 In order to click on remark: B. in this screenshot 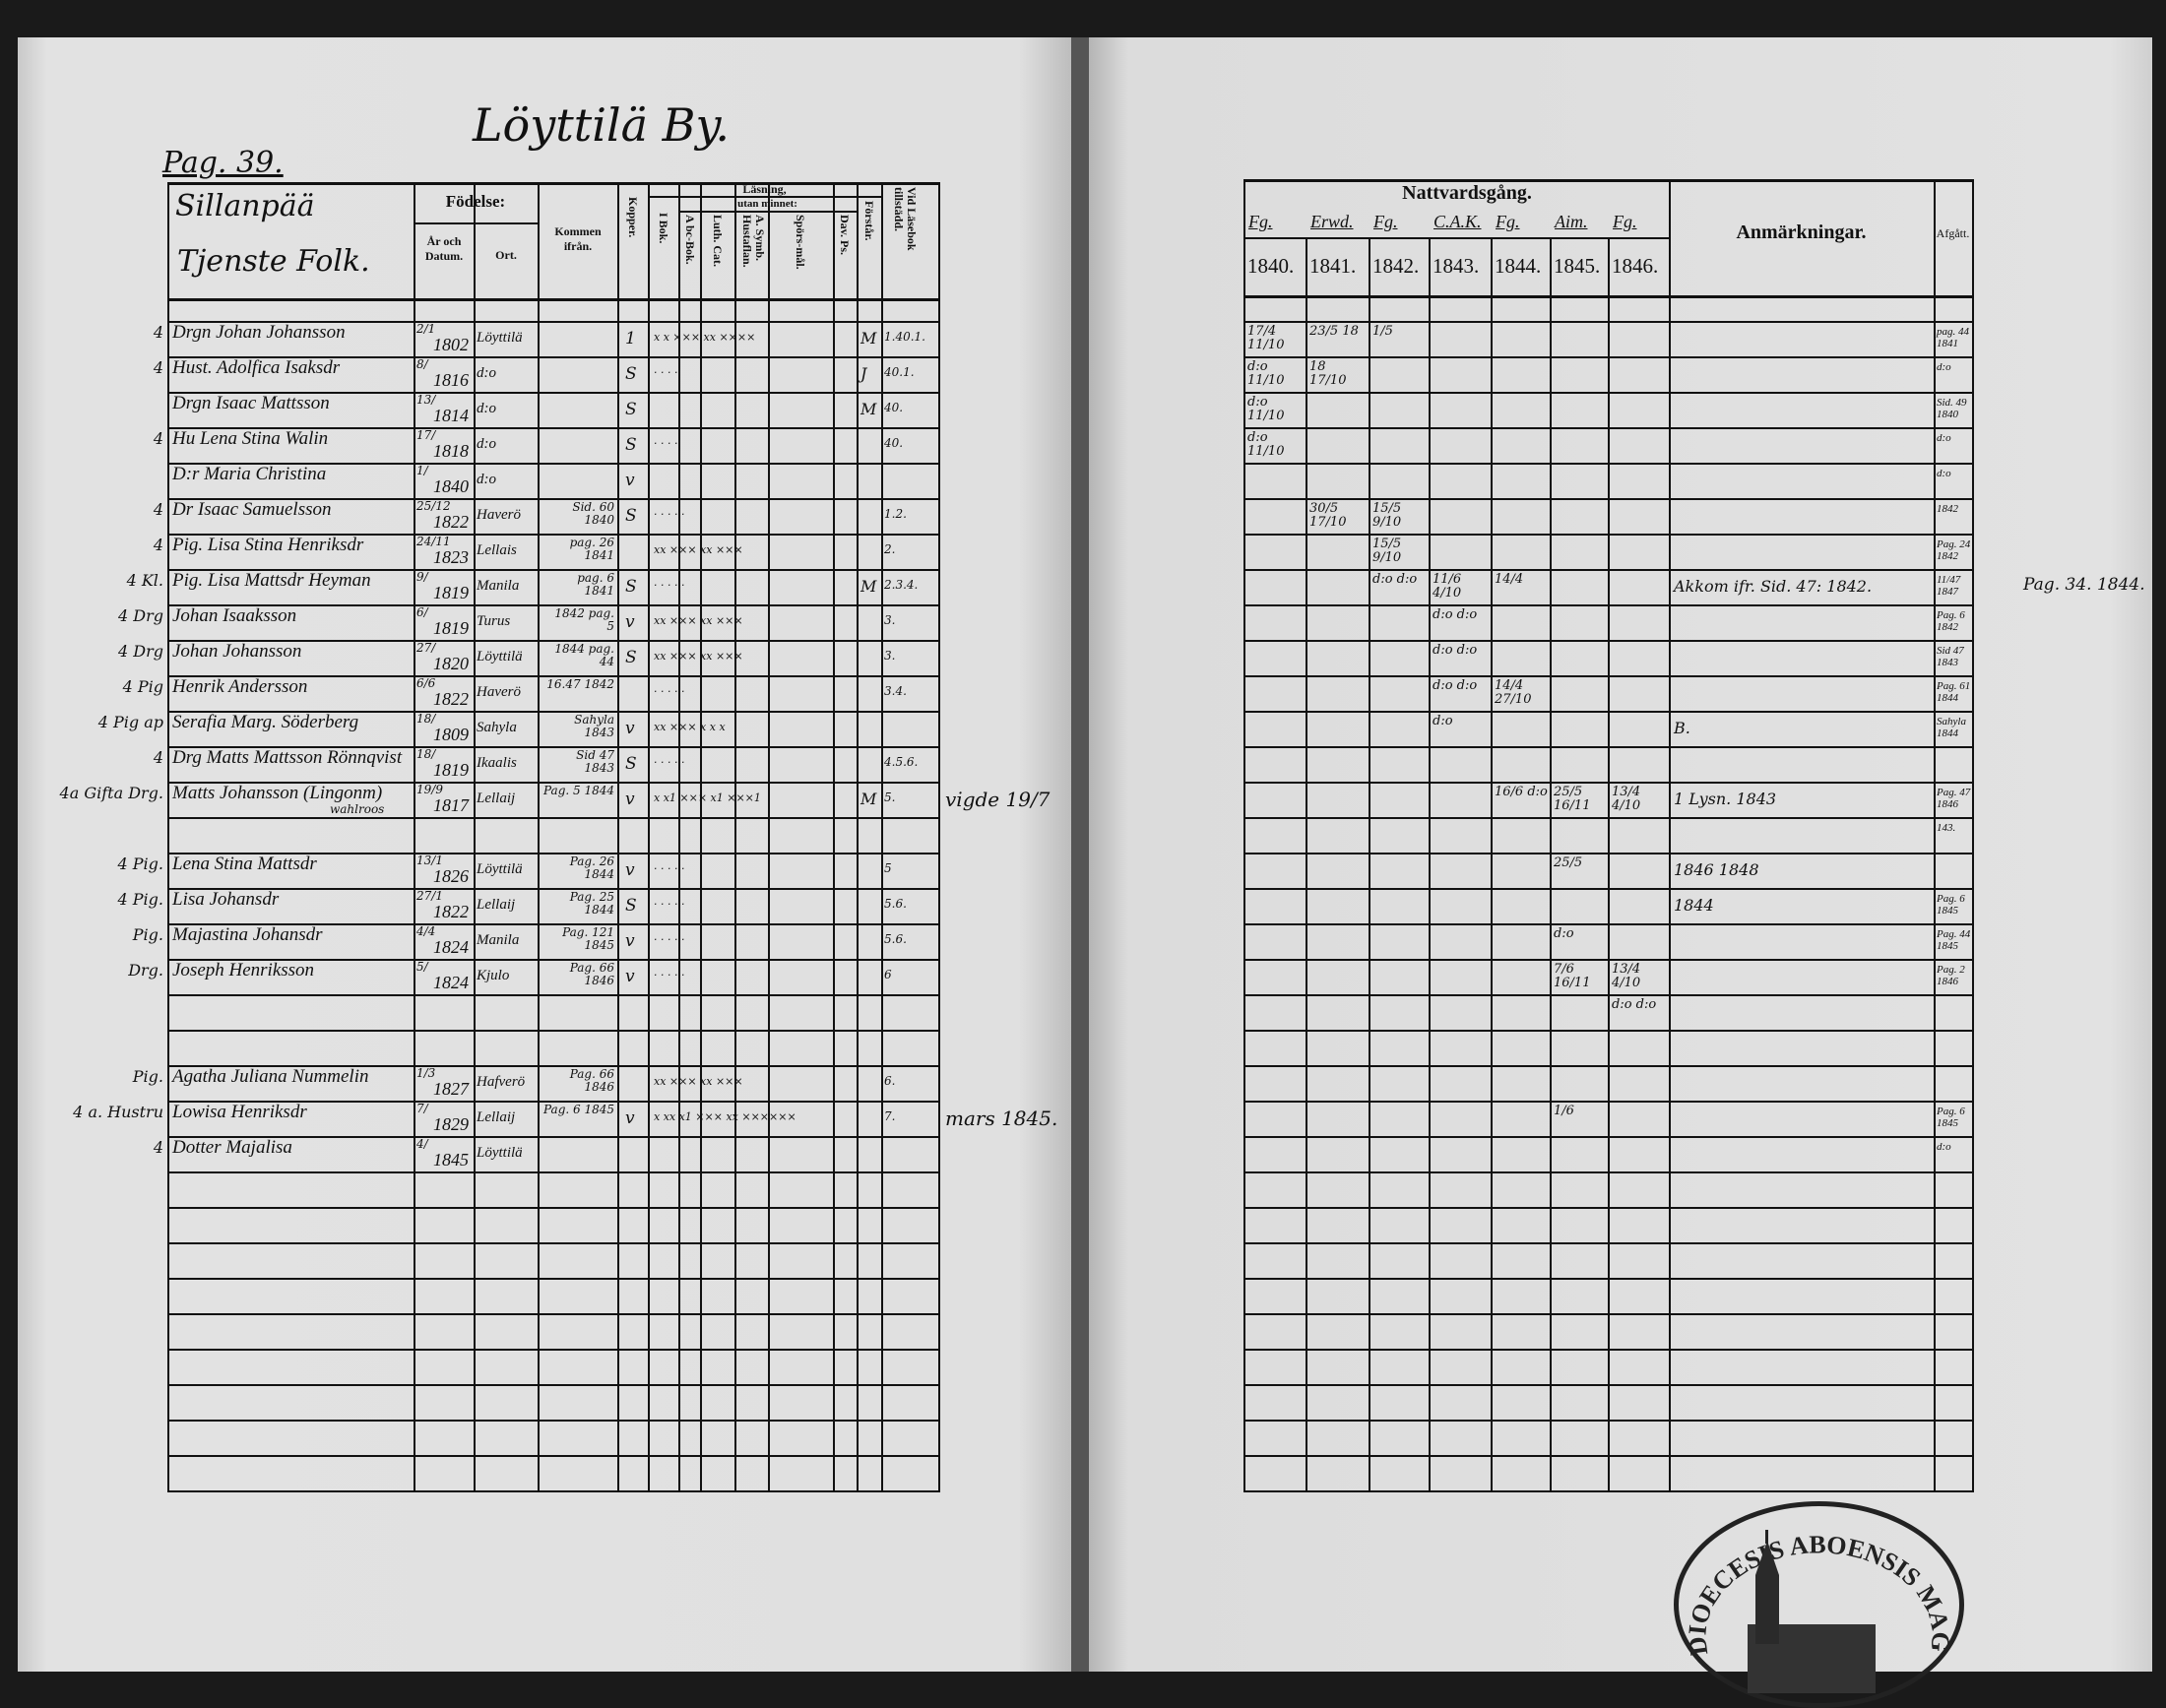, I will do `click(1682, 728)`.